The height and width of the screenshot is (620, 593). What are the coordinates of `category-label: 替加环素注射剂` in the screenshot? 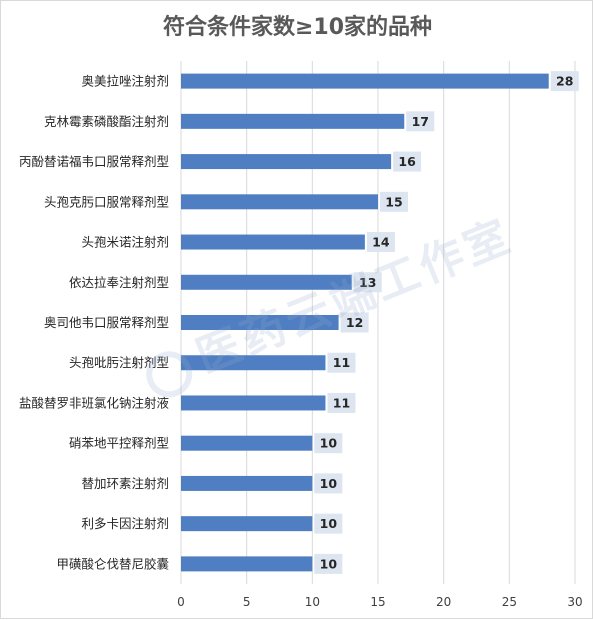 It's located at (125, 483).